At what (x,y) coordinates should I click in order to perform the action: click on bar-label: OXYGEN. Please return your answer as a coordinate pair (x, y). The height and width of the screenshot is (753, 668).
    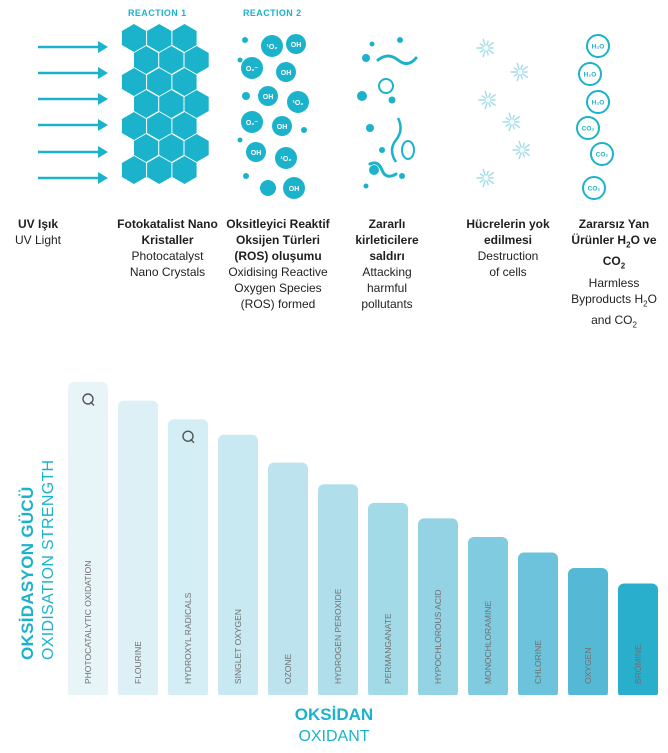
    Looking at the image, I should click on (588, 666).